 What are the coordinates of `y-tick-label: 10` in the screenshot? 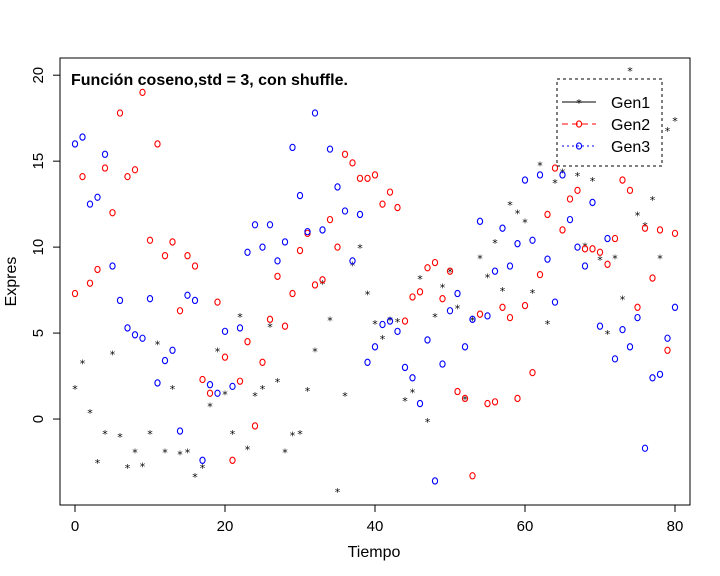 It's located at (38, 247).